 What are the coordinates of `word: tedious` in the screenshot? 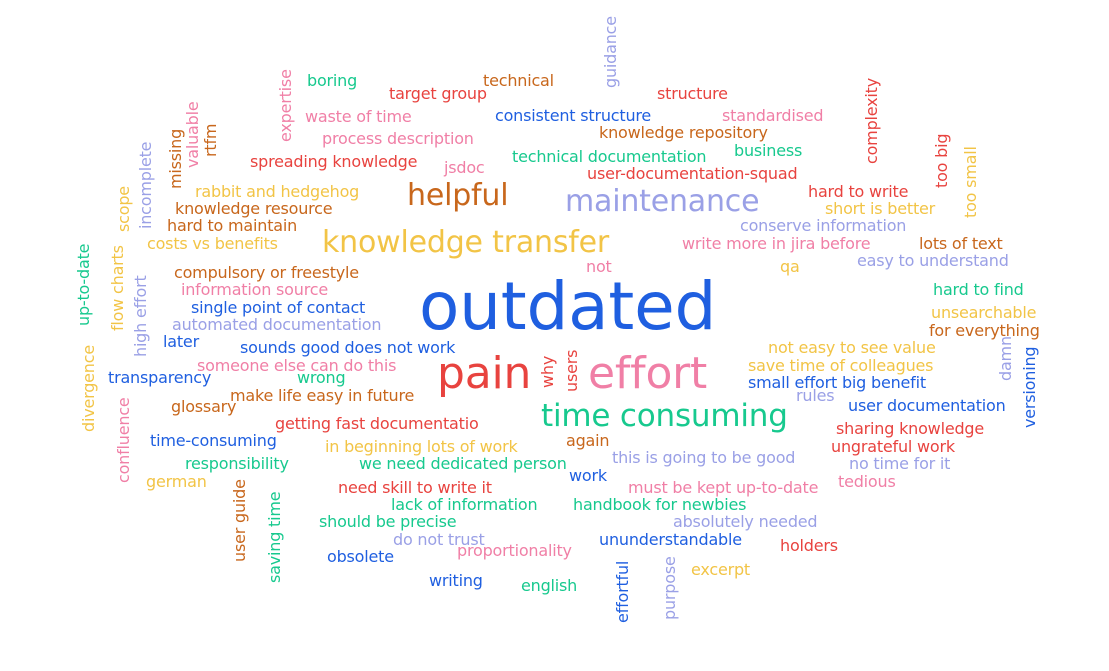 It's located at (867, 481).